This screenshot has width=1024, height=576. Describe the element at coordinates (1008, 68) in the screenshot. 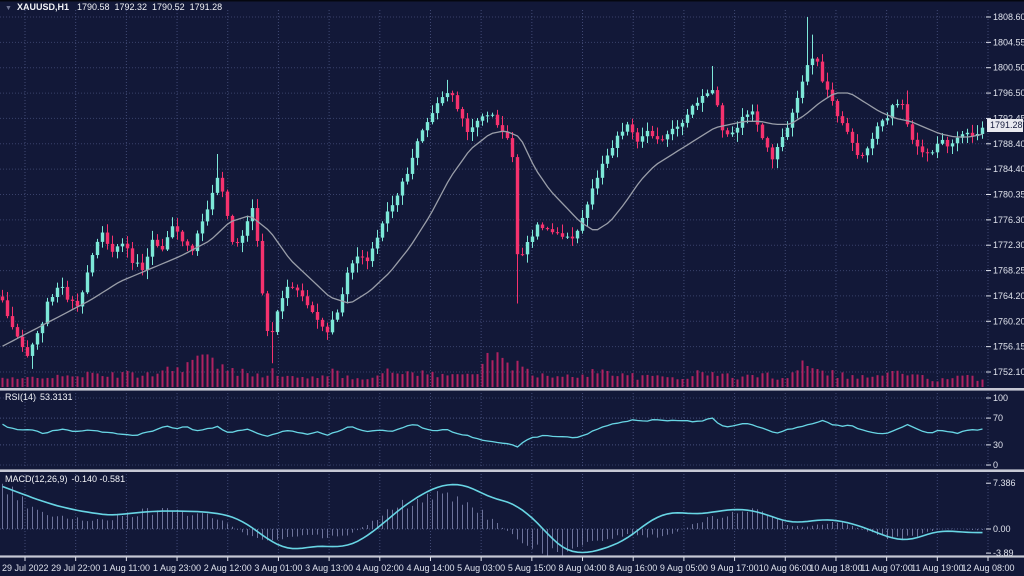

I see `price-axis-label: 1800.50` at that location.